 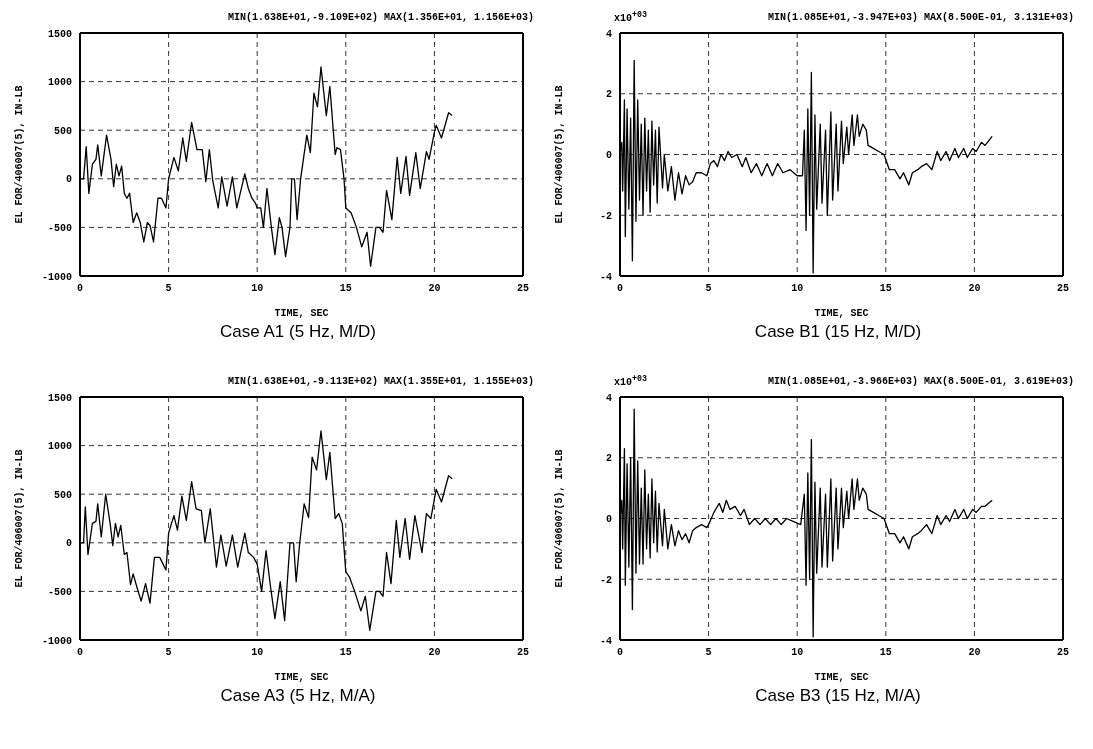 What do you see at coordinates (380, 381) in the screenshot?
I see `chart-title: MIN(1.638E+01,-9.113E+02) MAX(1.355E+01, 1.155E+03)` at bounding box center [380, 381].